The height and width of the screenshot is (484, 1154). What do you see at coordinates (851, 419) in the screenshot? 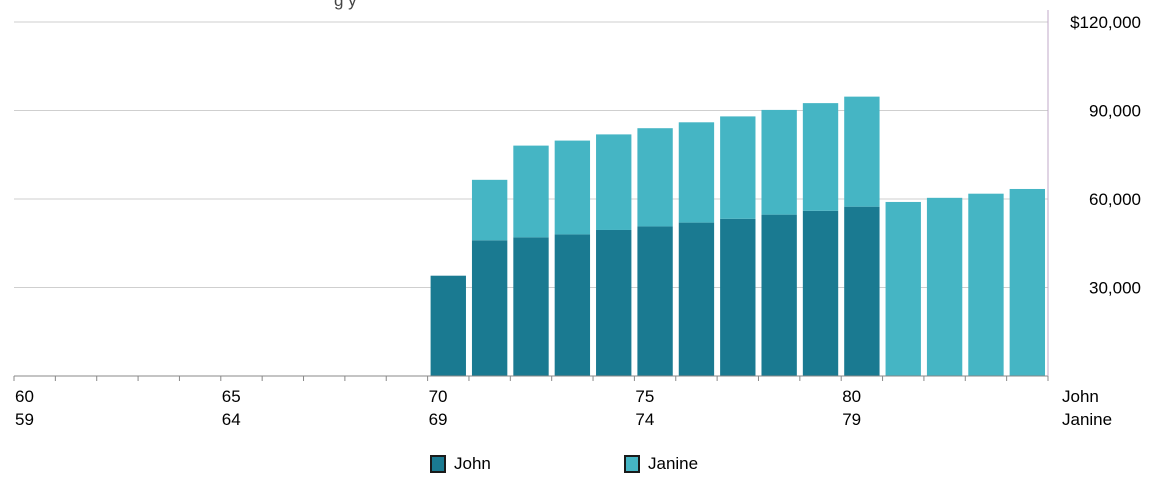
I see `x-tick-label-janine: 79` at bounding box center [851, 419].